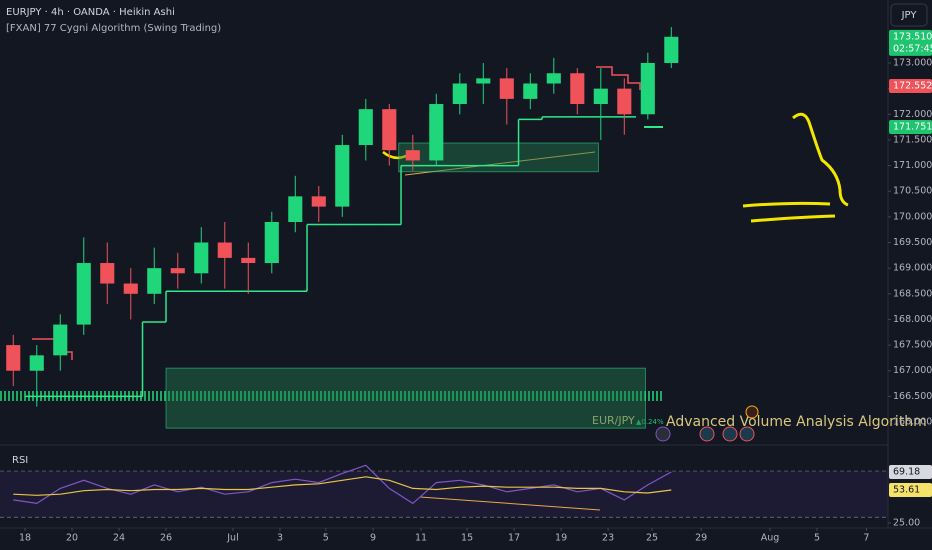 This screenshot has width=932, height=550. What do you see at coordinates (90, 12) in the screenshot?
I see `chart-title: EURJPY · 4h · OANDA · Heikin Ashi` at bounding box center [90, 12].